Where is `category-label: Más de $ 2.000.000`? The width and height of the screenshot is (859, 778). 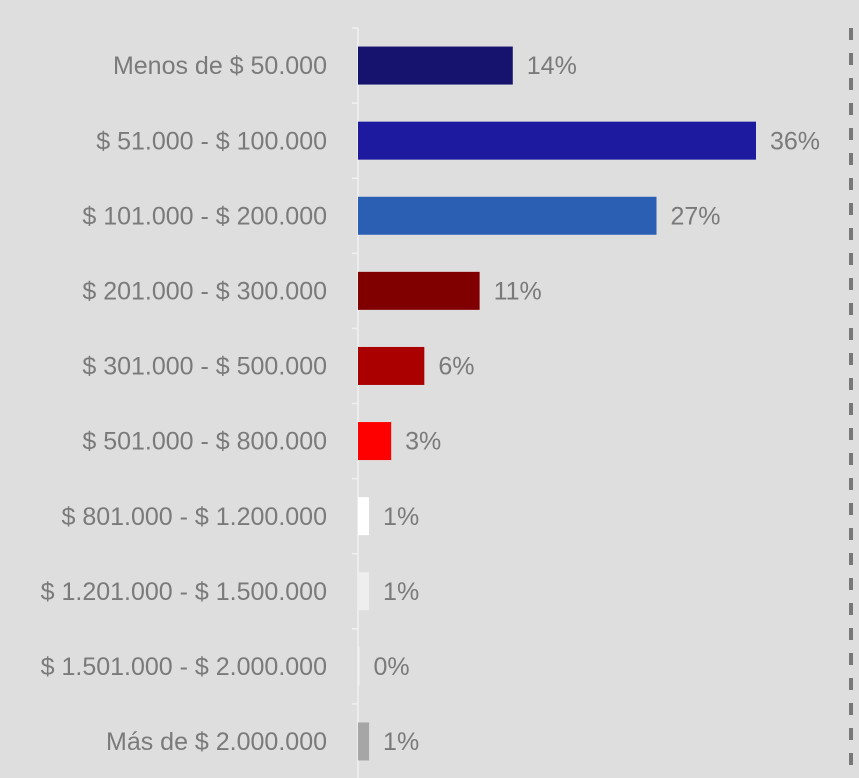 category-label: Más de $ 2.000.000 is located at coordinates (216, 742).